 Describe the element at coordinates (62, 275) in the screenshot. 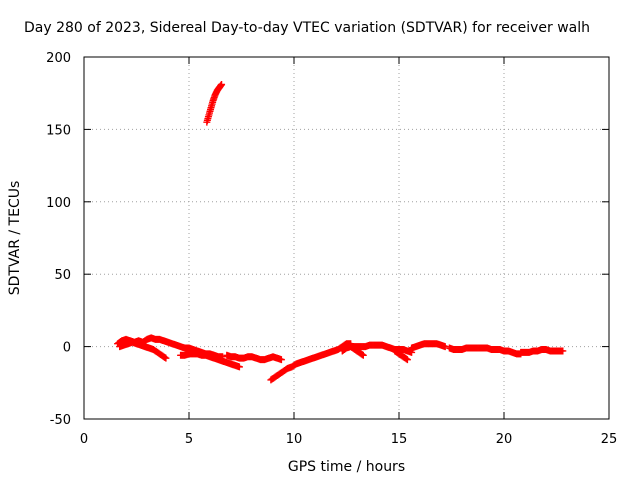

I see `y-tick-label: 50` at that location.